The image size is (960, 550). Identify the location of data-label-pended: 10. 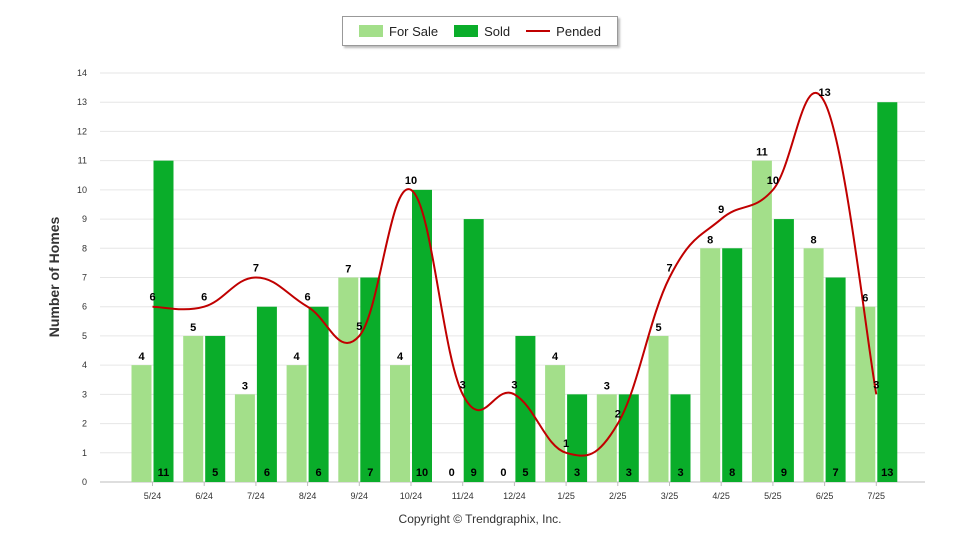
(773, 181).